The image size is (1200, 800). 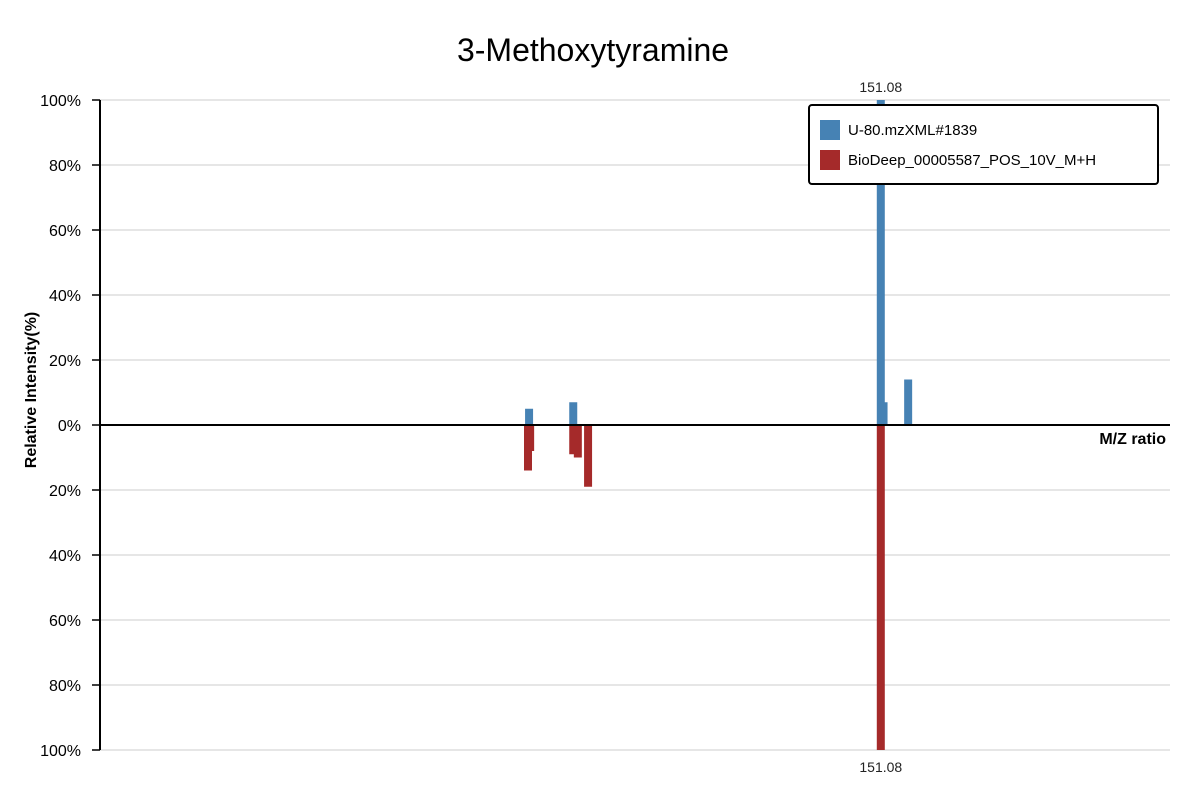 I want to click on x-axis-title: M/Z ratio, so click(x=1132, y=439).